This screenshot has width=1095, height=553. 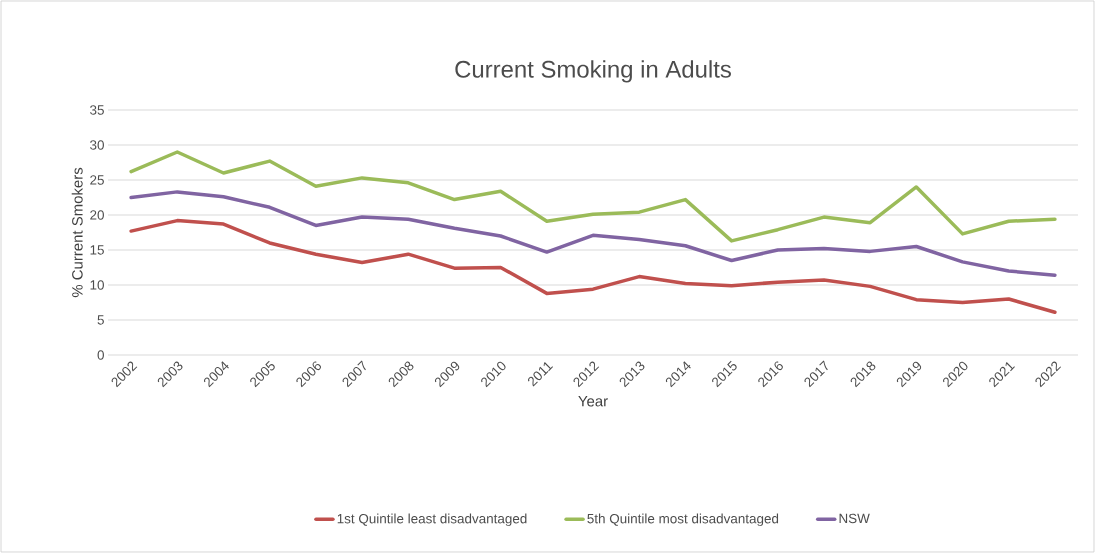 What do you see at coordinates (432, 520) in the screenshot?
I see `legend-label: 1st Quintile least disadvantaged` at bounding box center [432, 520].